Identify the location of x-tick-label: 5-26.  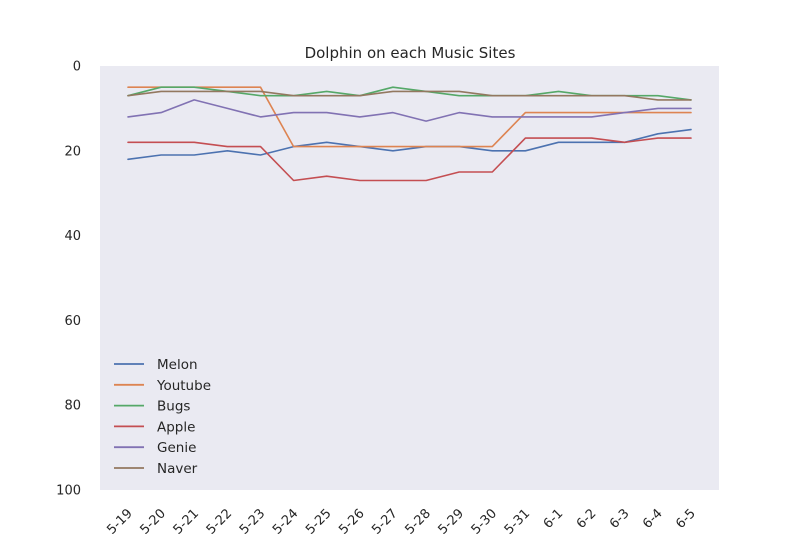
(351, 521).